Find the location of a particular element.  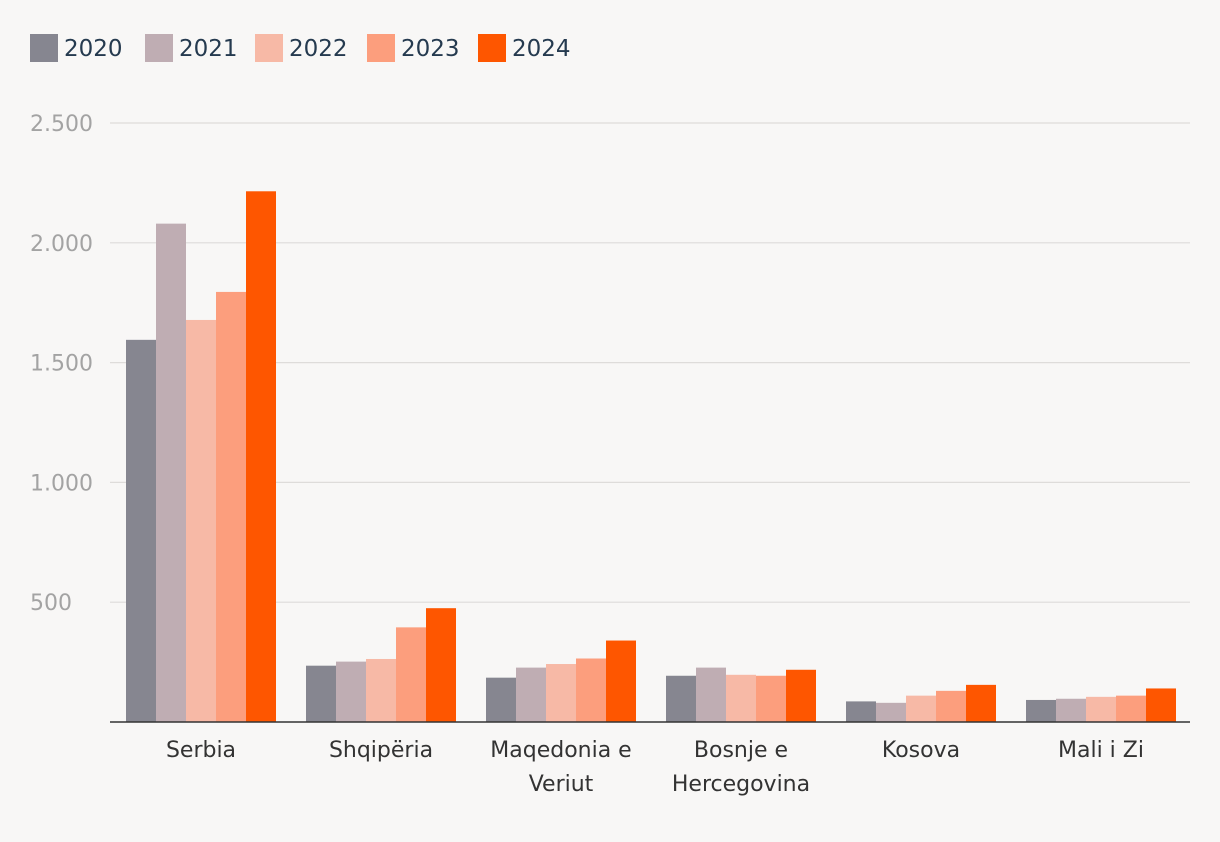

legend-item-2021: 2021 is located at coordinates (191, 48).